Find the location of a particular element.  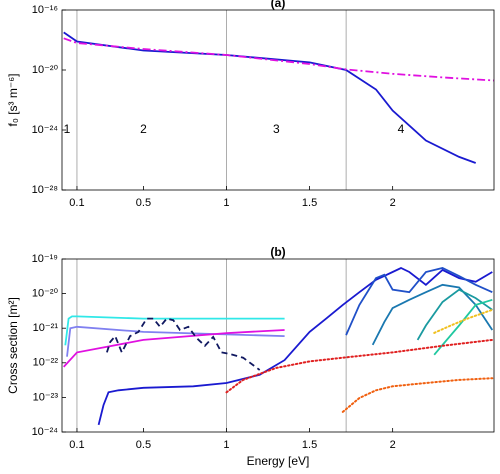

chart-title: (b) is located at coordinates (277, 252).